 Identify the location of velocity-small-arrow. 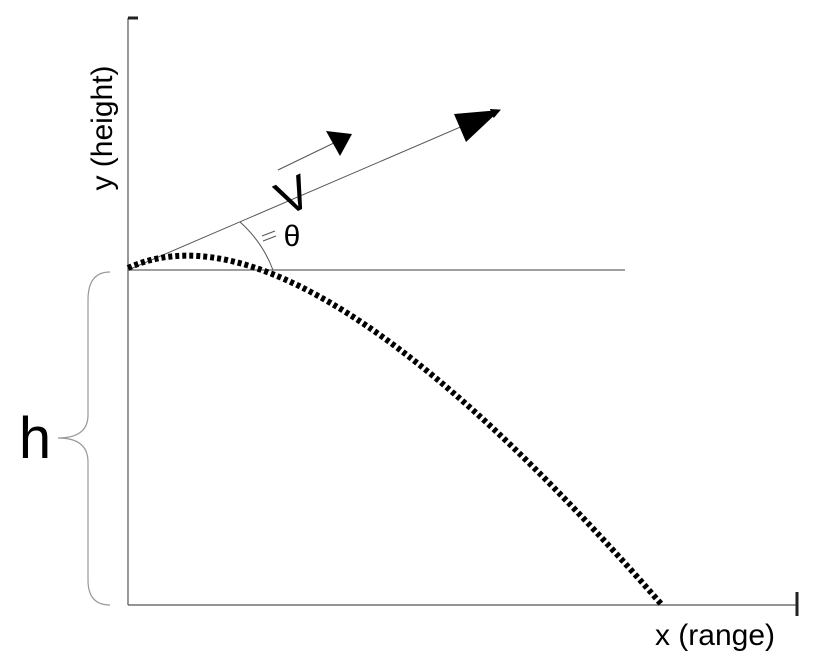
(309, 155).